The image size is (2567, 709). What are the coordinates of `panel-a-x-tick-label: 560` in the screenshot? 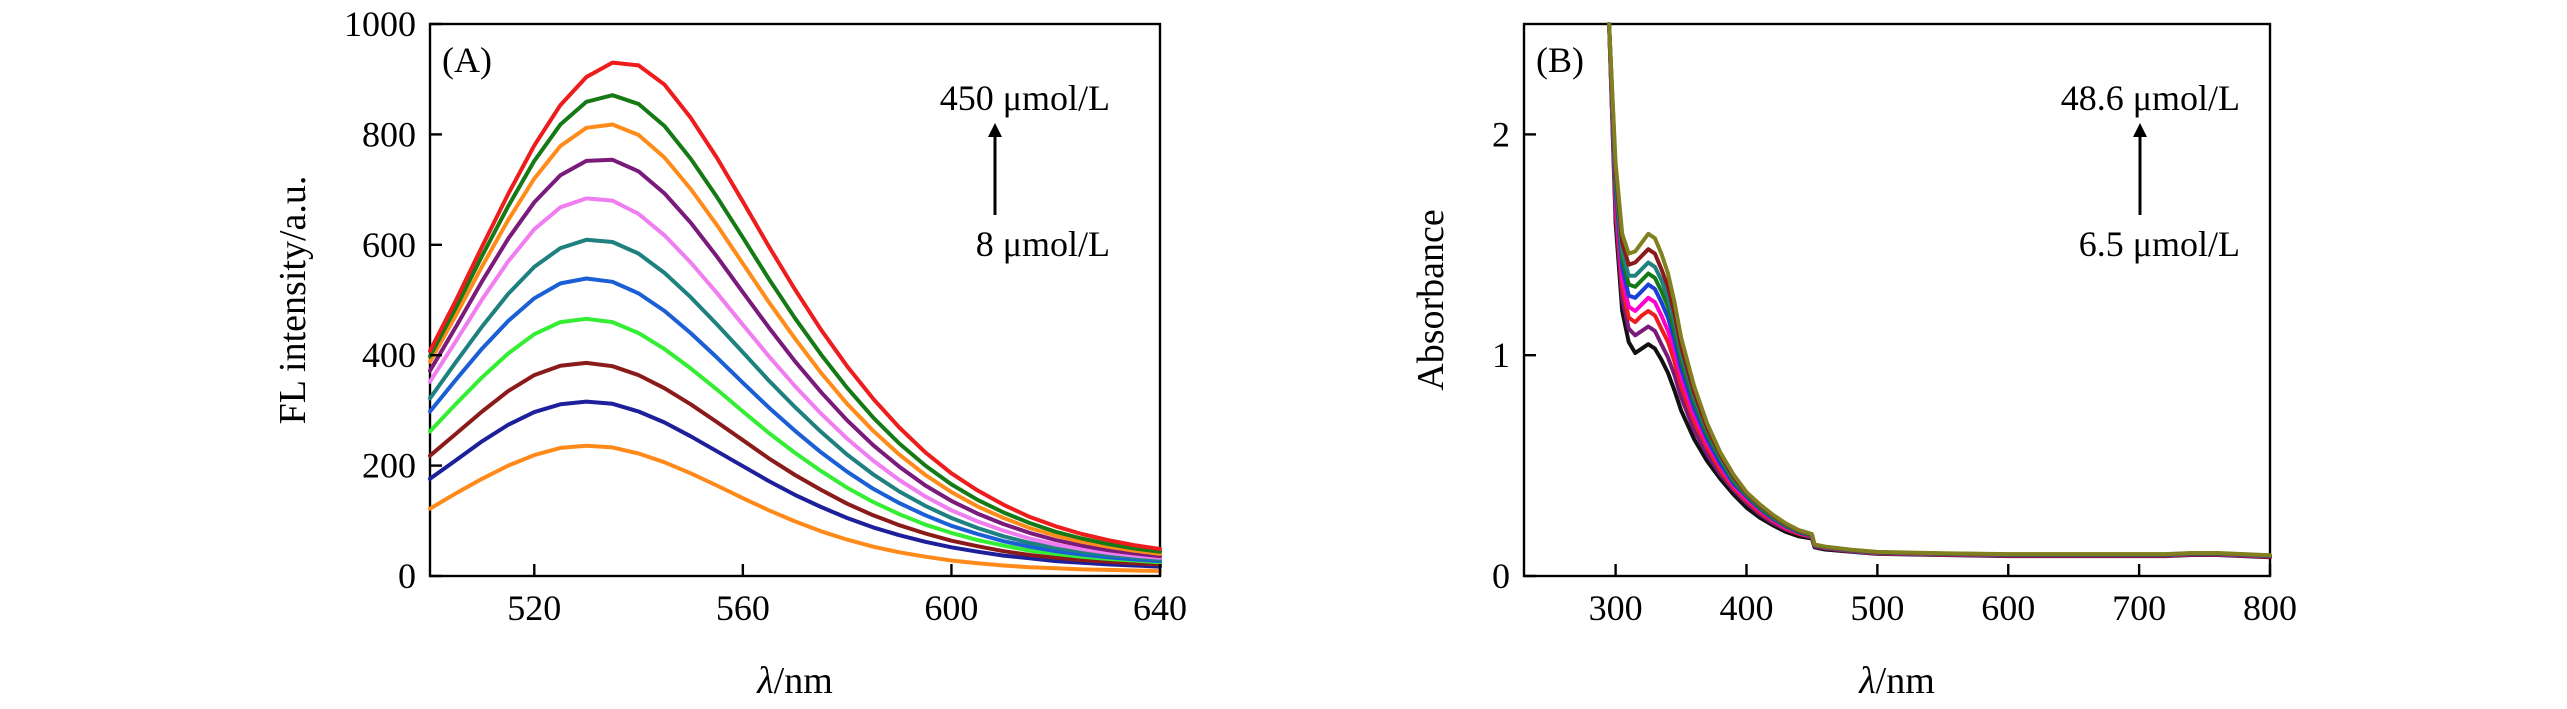 It's located at (743, 608).